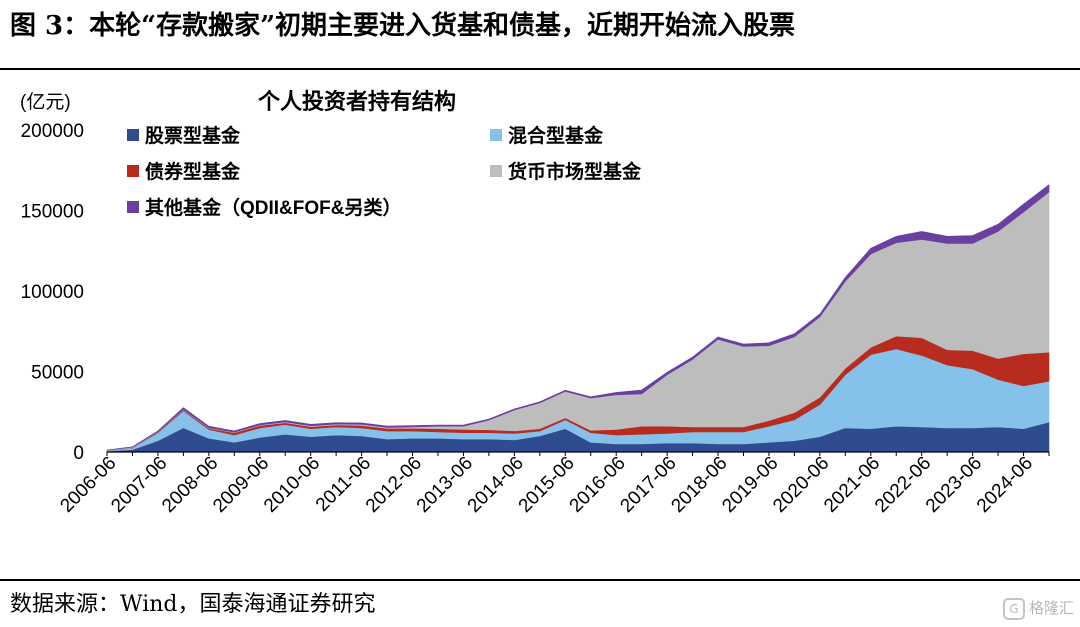 This screenshot has width=1080, height=627. I want to click on x-tick-label-4: 2010-06, so click(292, 485).